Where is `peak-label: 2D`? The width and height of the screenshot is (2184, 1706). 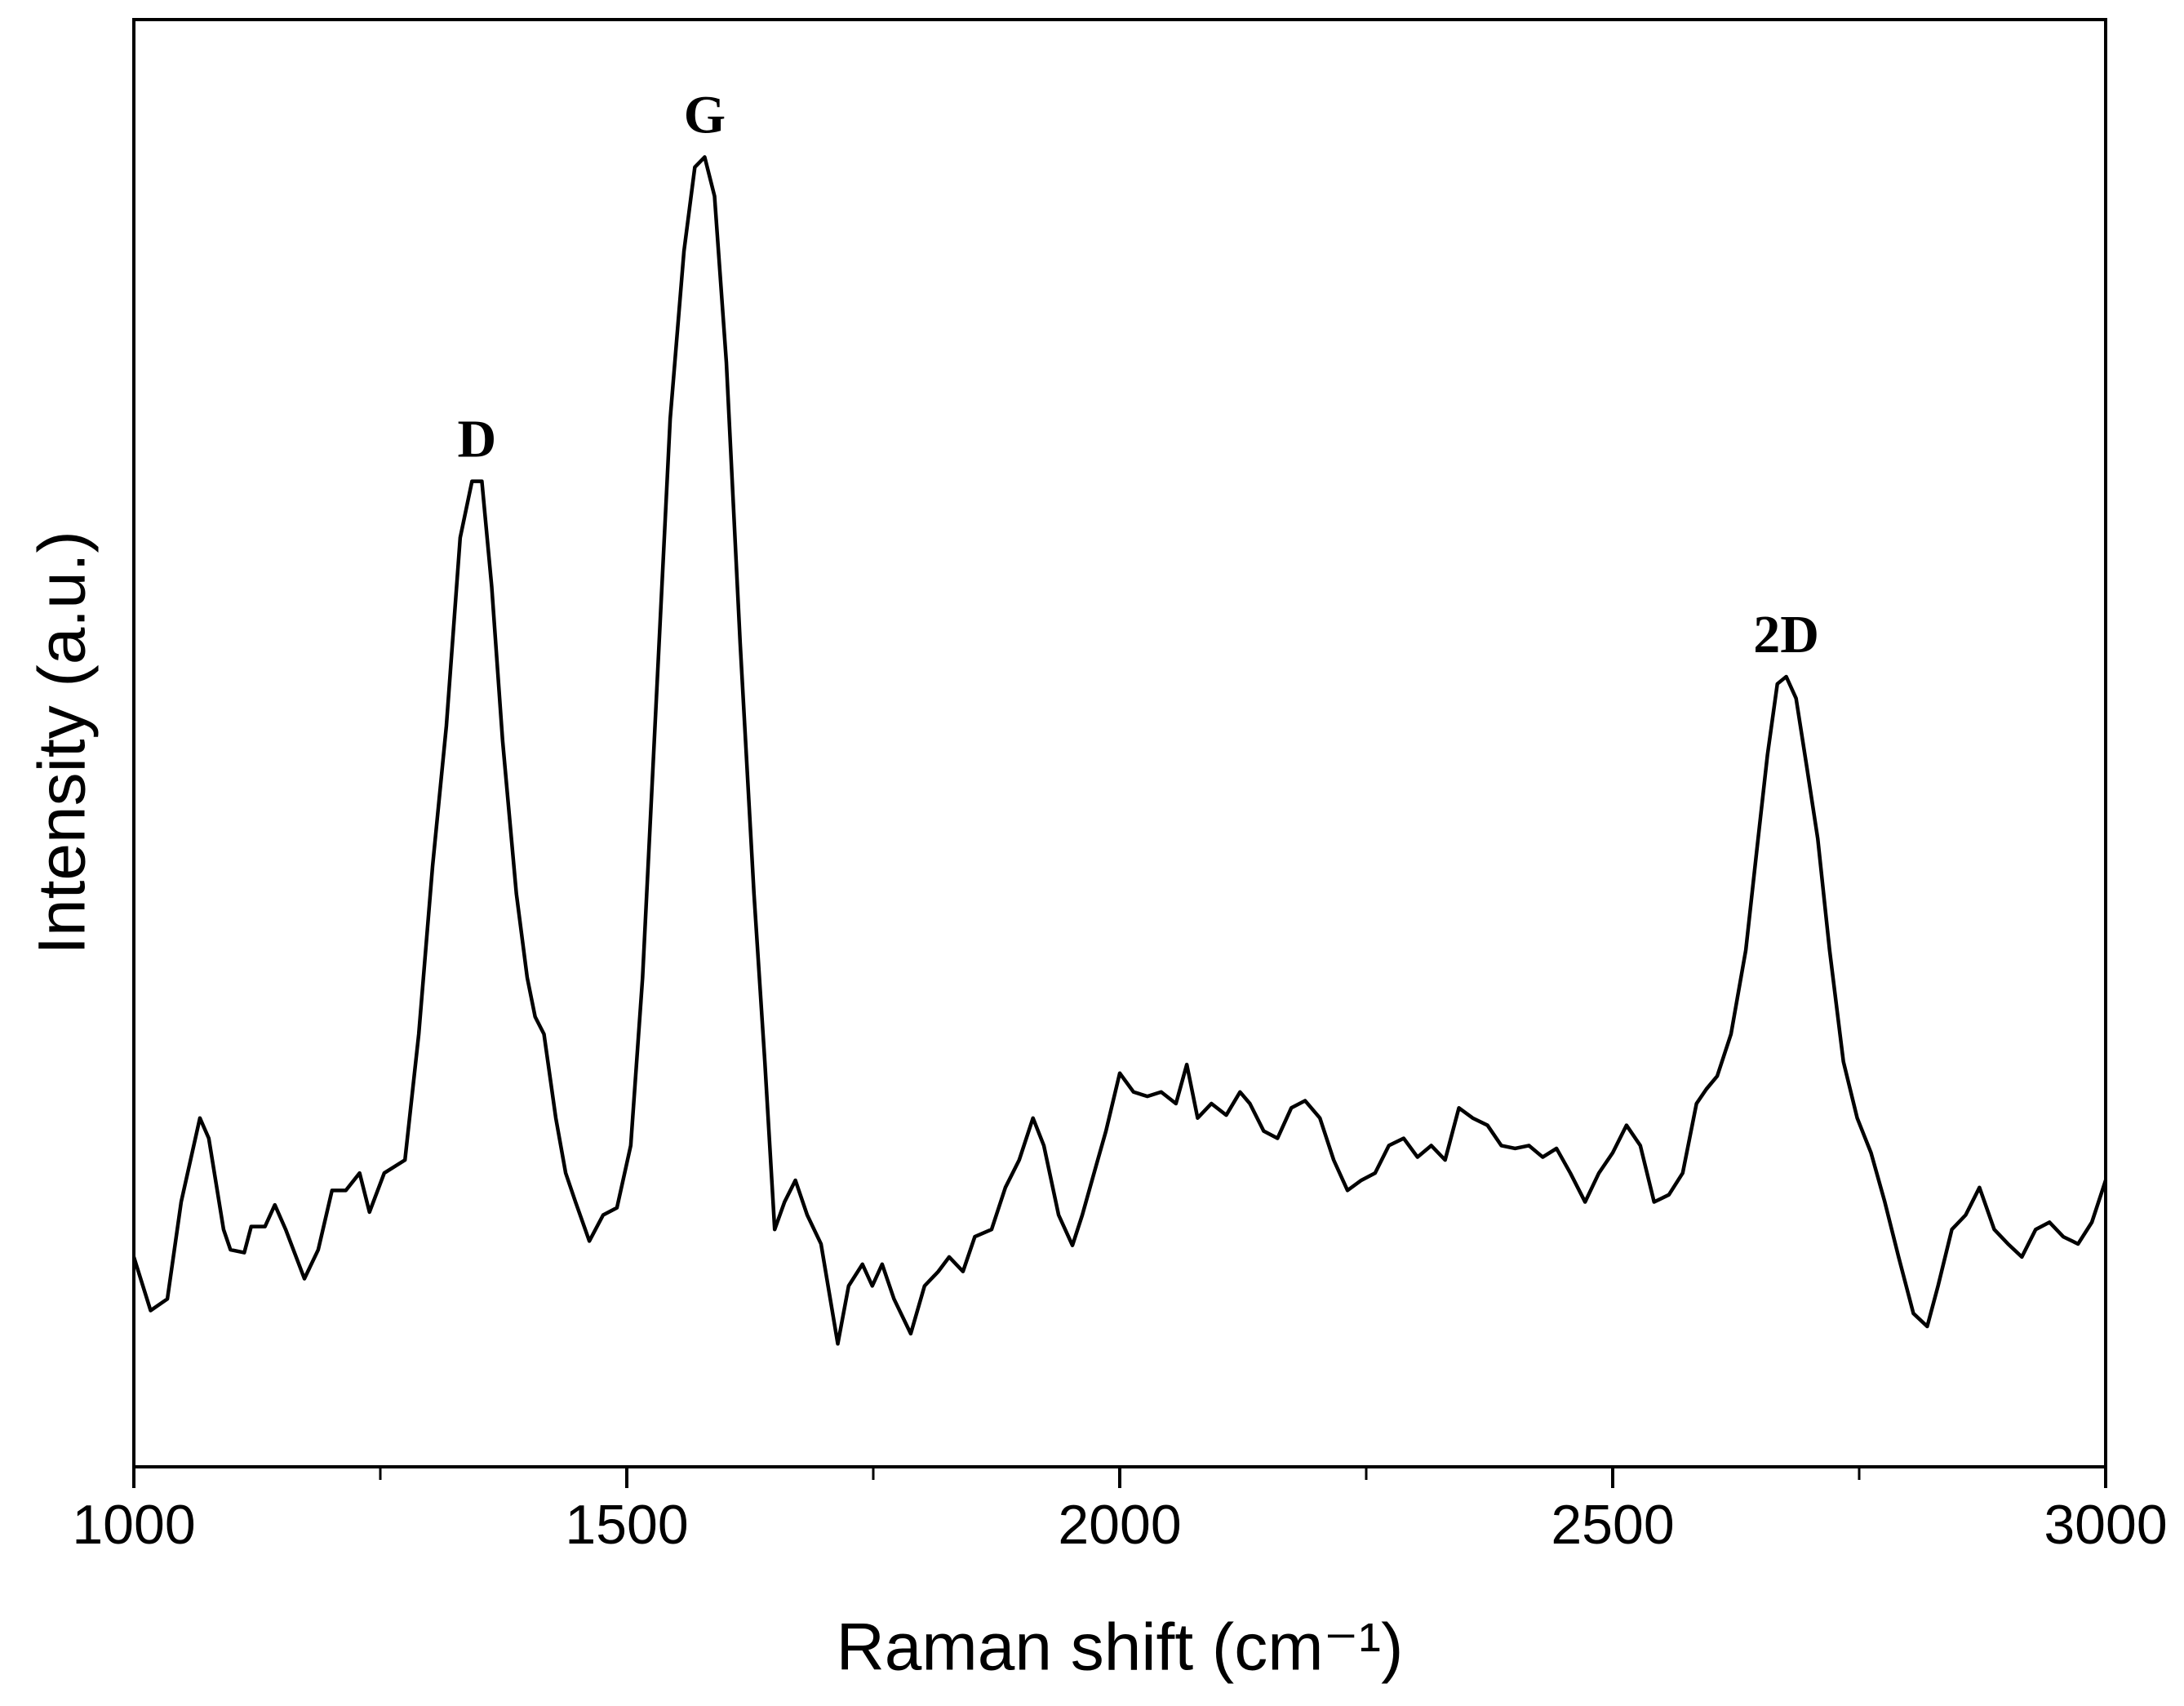 peak-label: 2D is located at coordinates (1786, 634).